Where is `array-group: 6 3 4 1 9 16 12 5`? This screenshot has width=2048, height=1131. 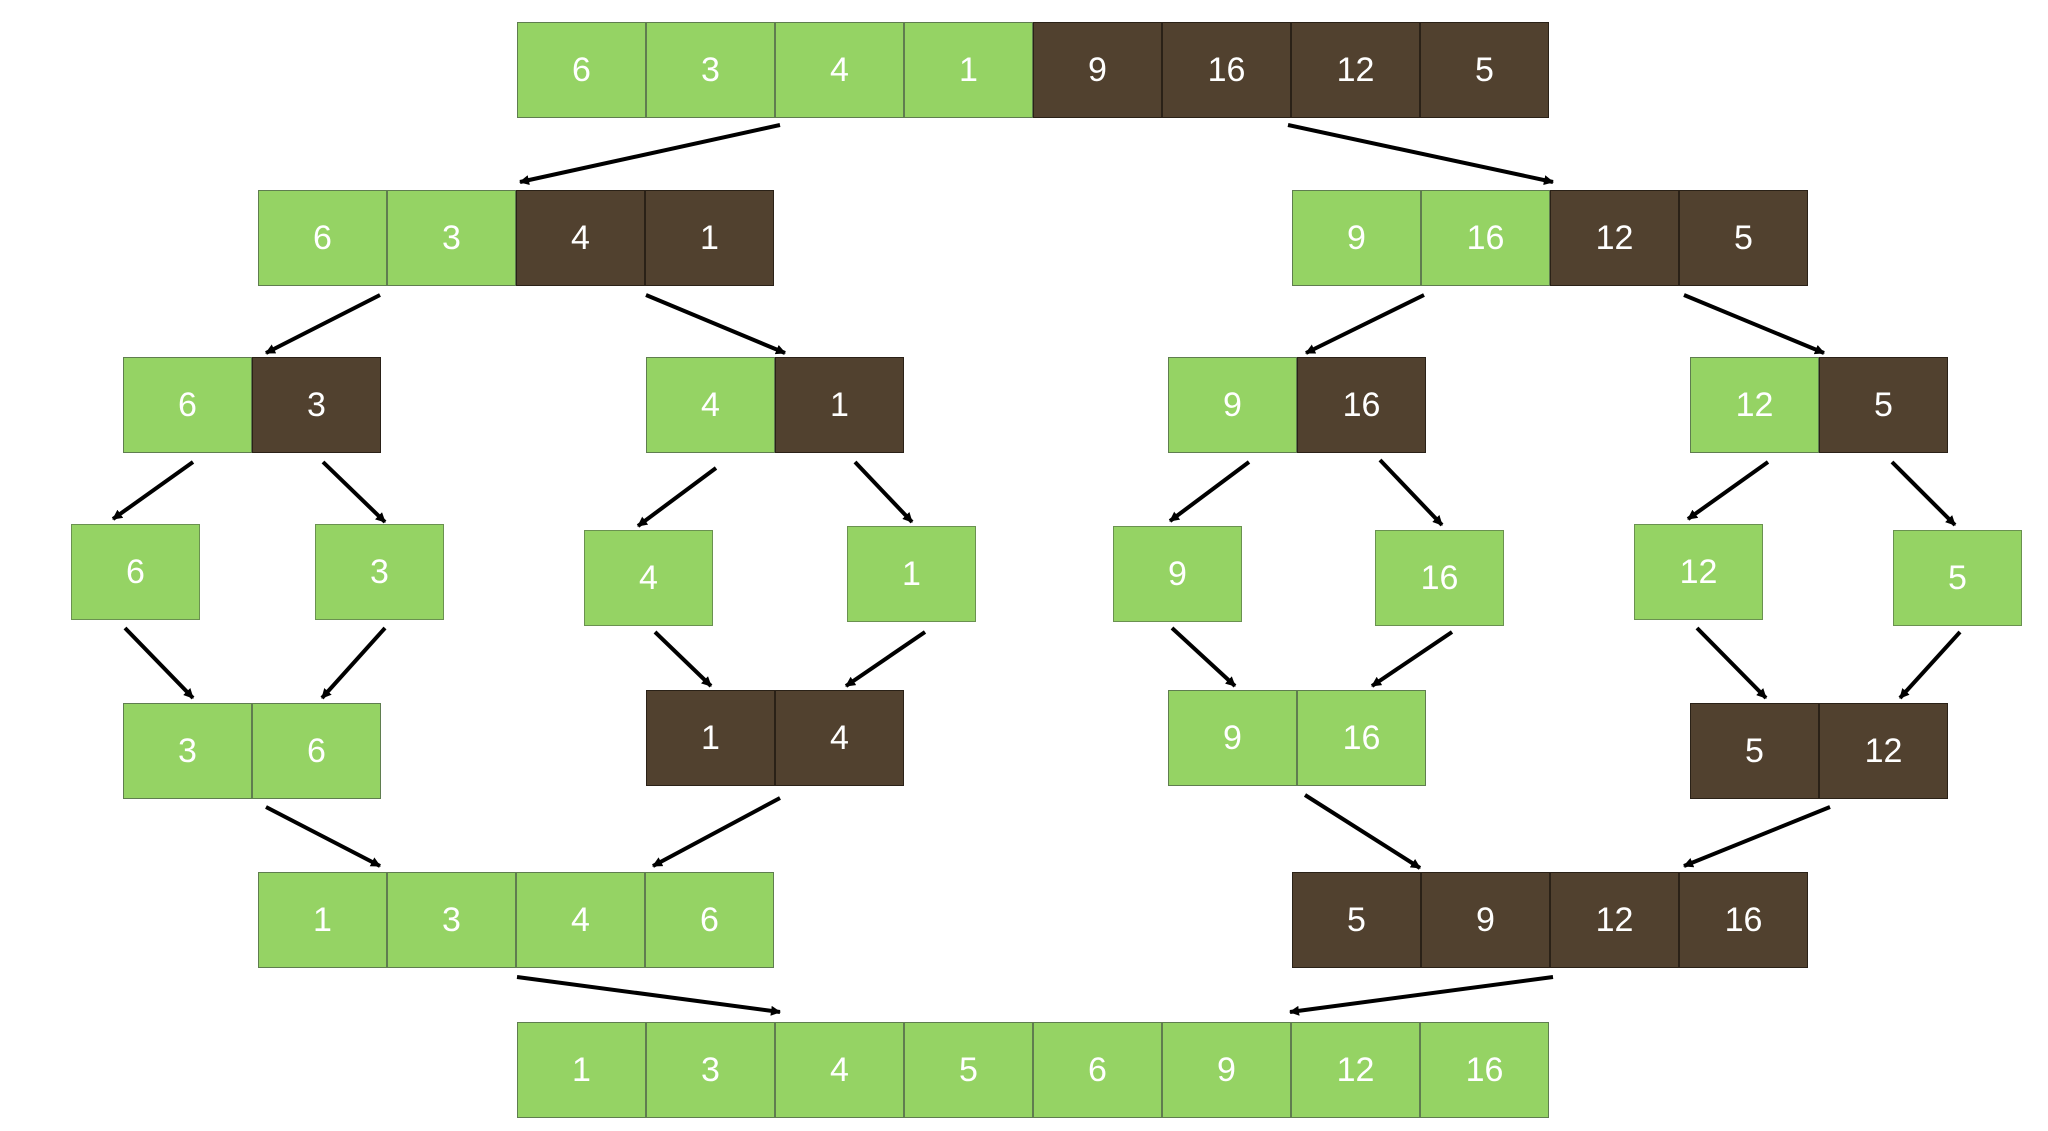 array-group: 6 3 4 1 9 16 12 5 is located at coordinates (1033, 70).